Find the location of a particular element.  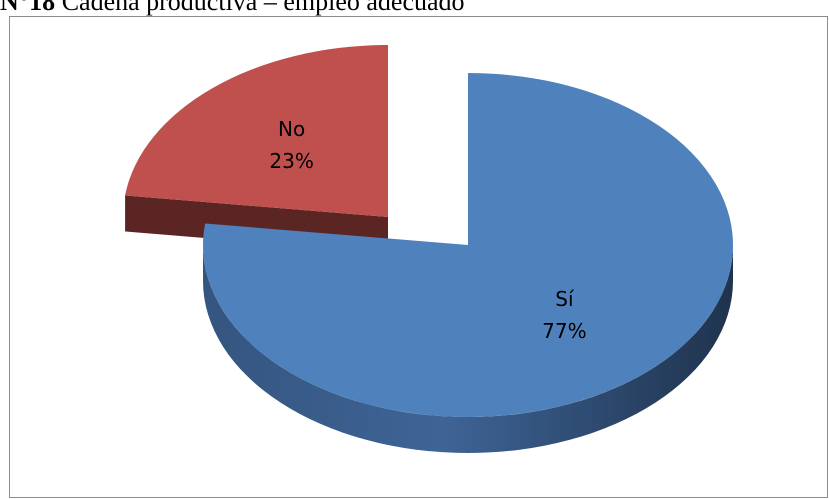

slice-label-percent-no: 23% is located at coordinates (291, 161).